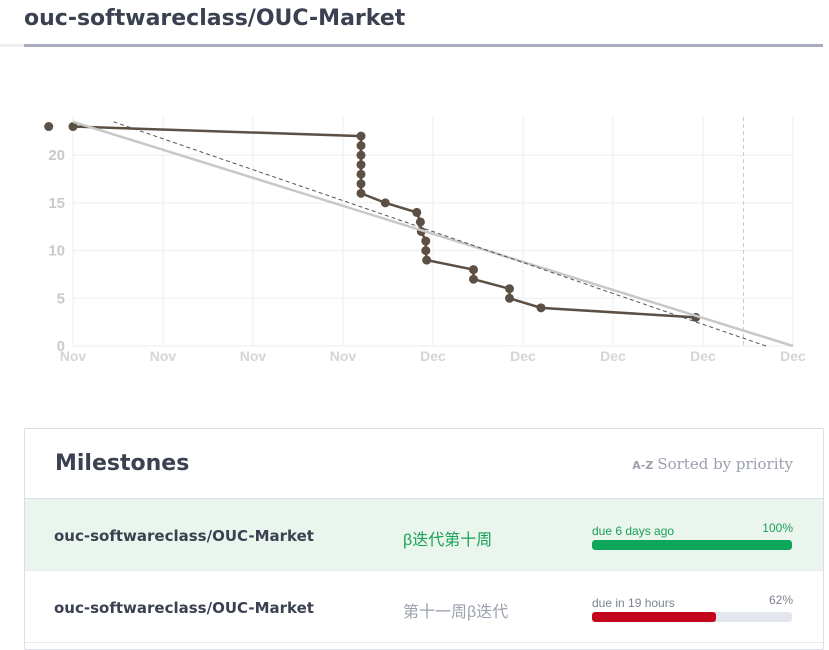  I want to click on milestone-name-link: 第十一周β迭代, so click(456, 612).